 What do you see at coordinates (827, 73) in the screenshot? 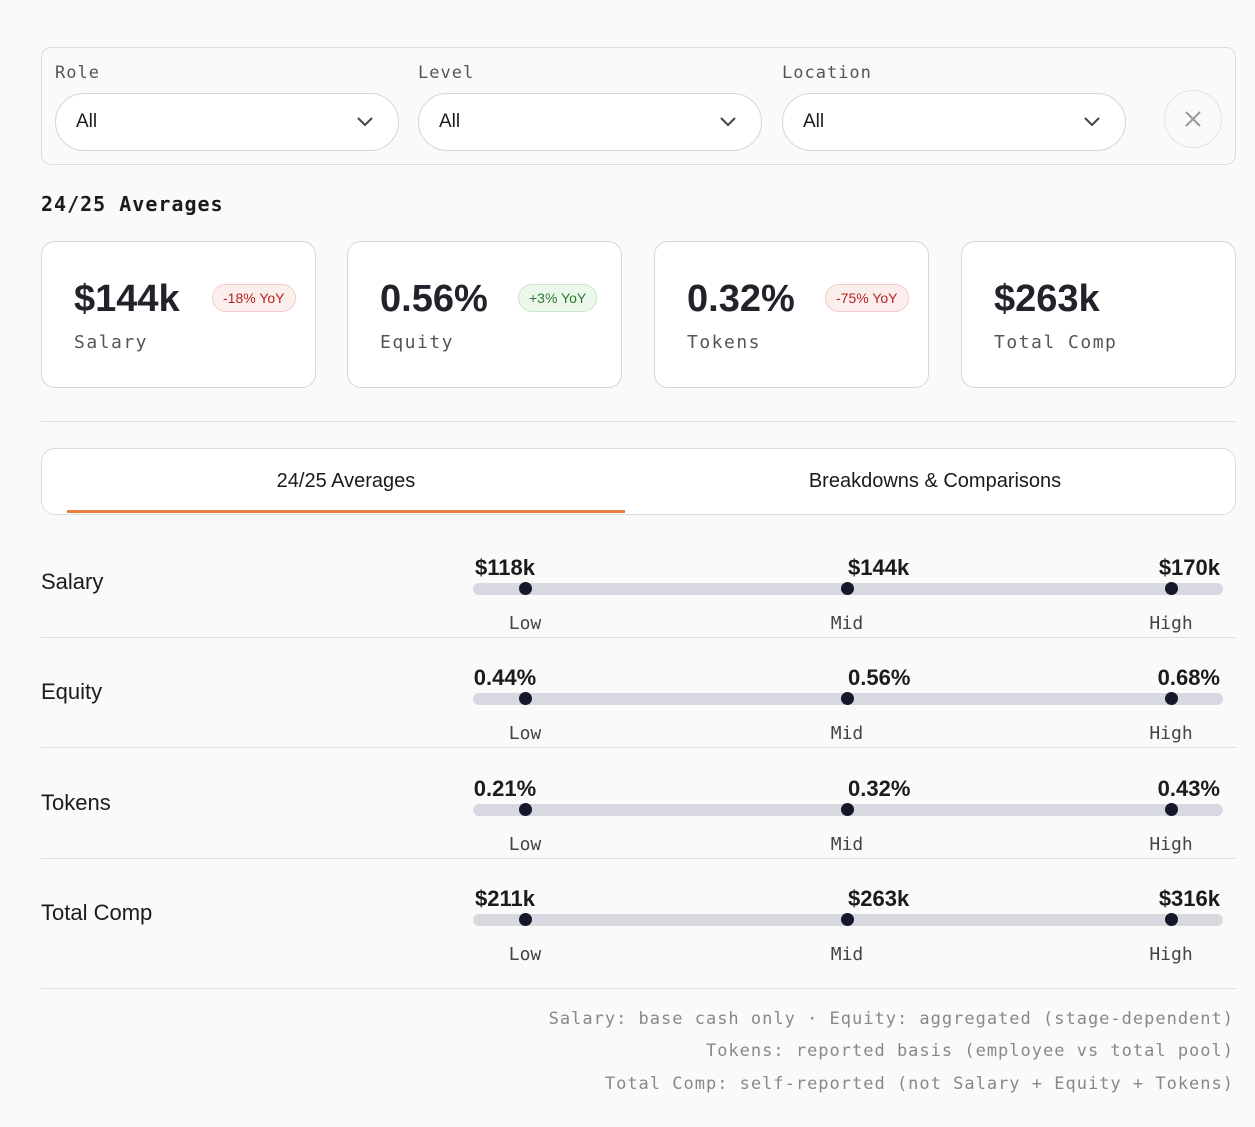
I see `filter-label: Location` at bounding box center [827, 73].